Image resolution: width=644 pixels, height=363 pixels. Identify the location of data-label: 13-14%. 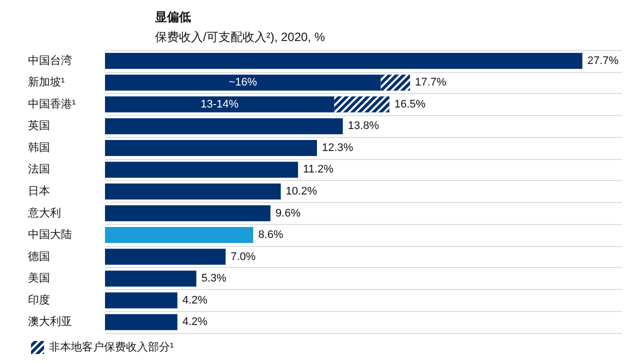
(219, 104).